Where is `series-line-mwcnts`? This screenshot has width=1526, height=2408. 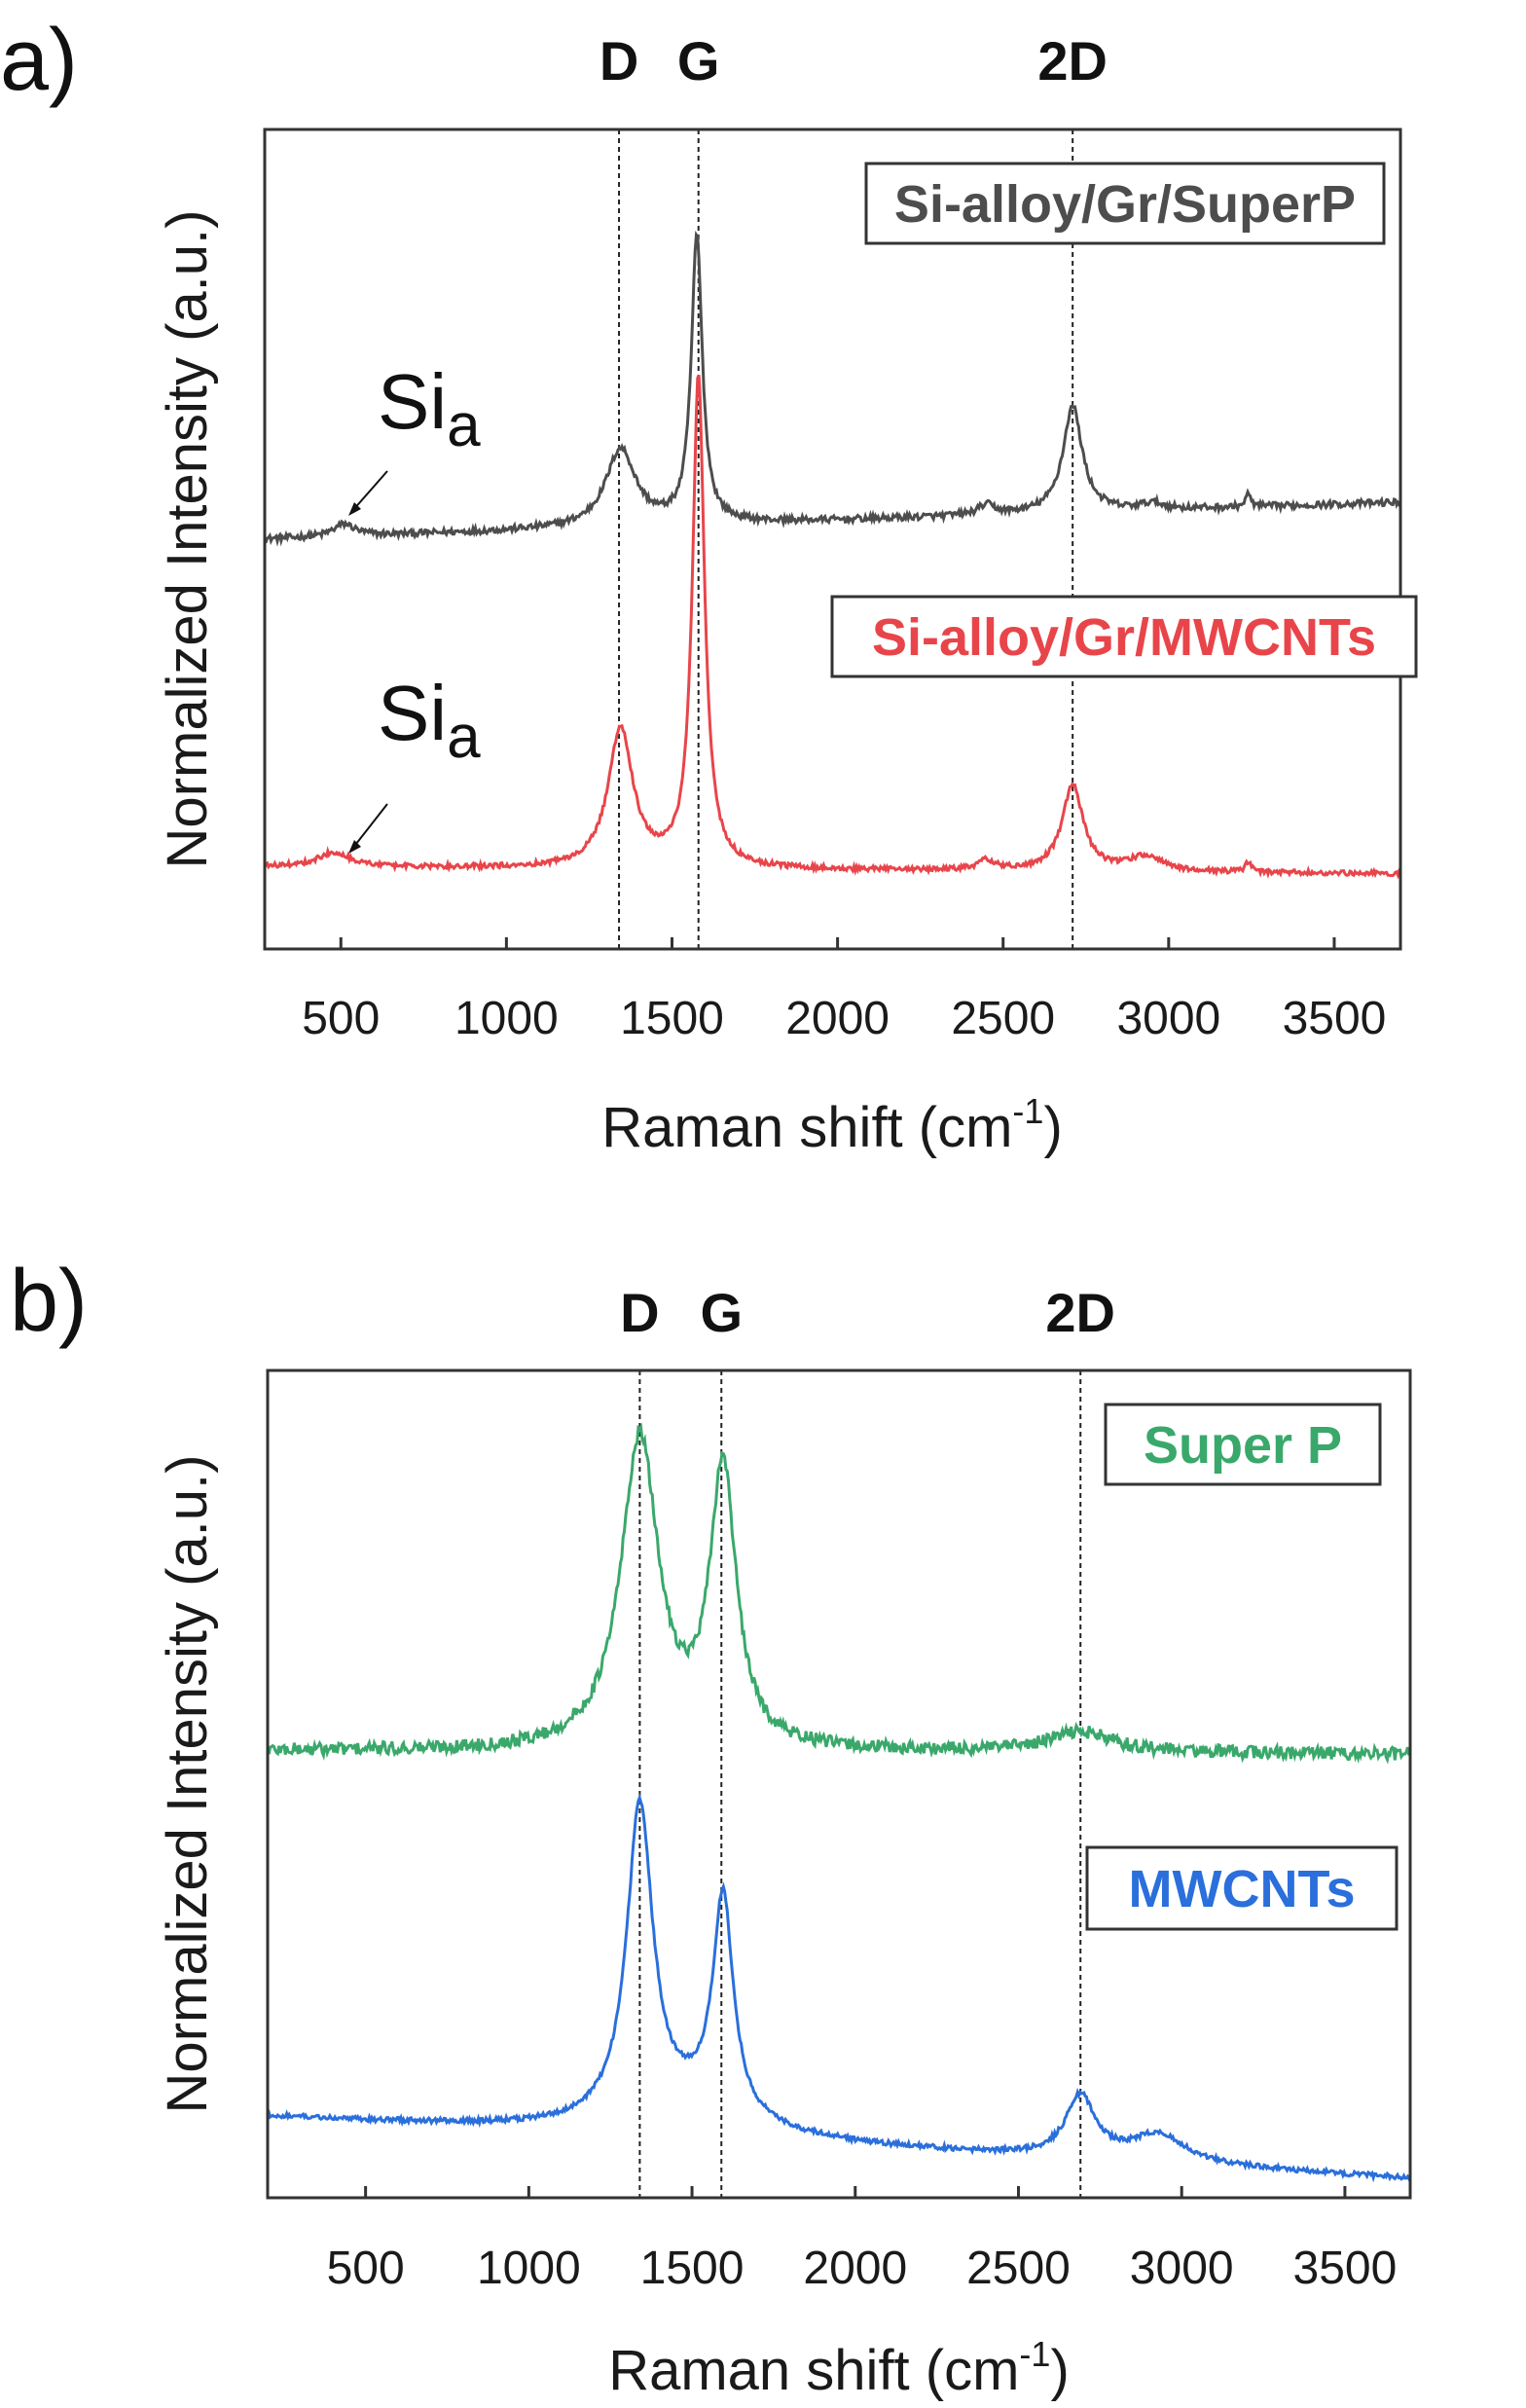 series-line-mwcnts is located at coordinates (839, 1988).